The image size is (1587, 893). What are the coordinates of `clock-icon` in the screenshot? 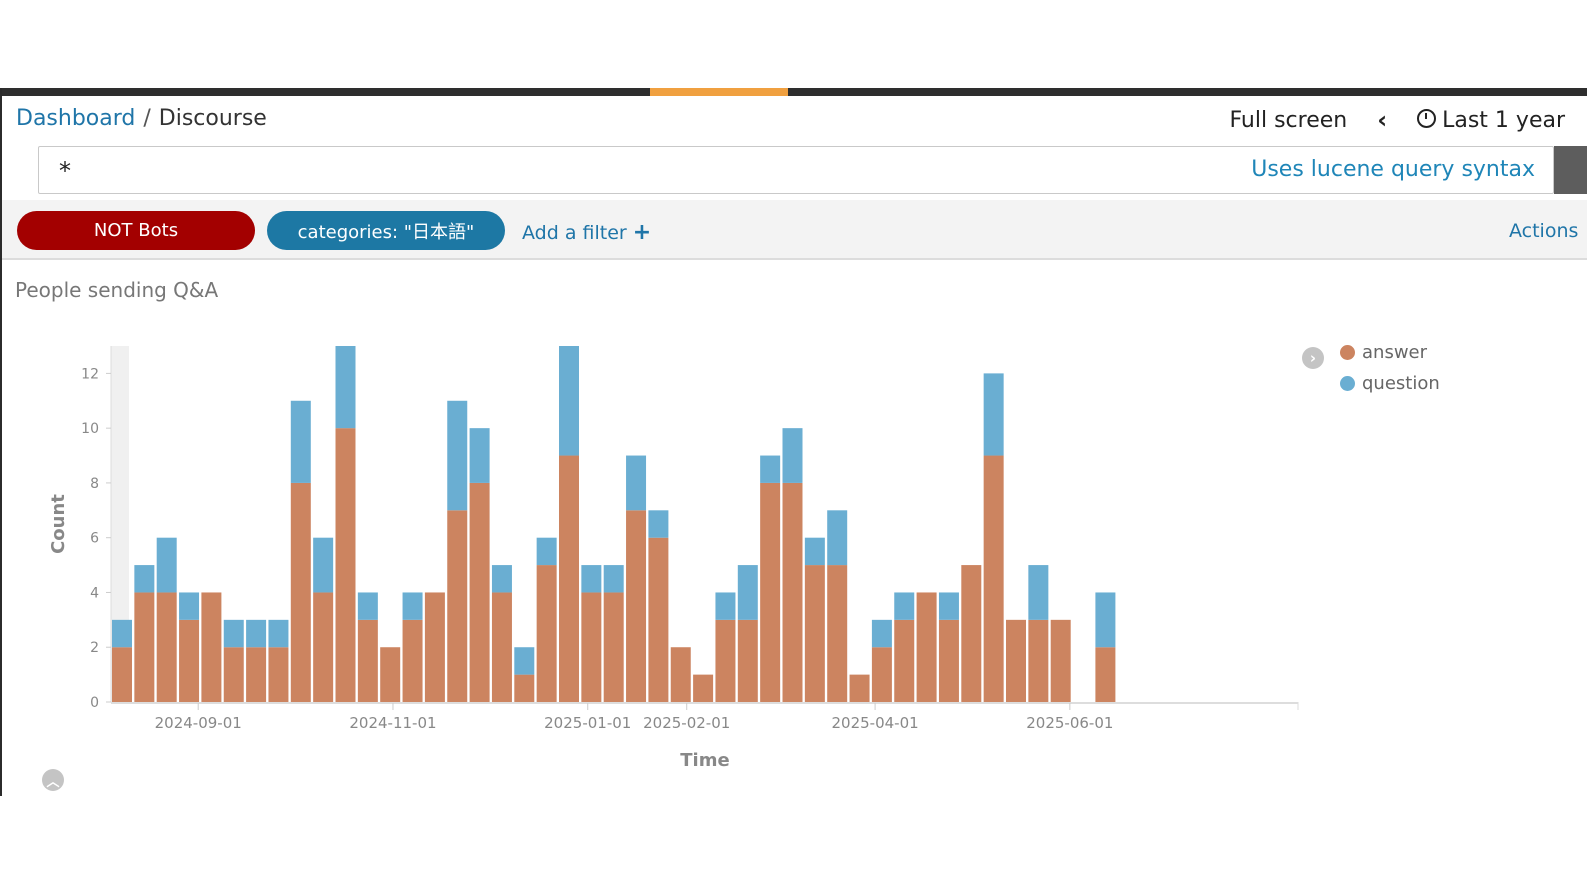 It's located at (1427, 118).